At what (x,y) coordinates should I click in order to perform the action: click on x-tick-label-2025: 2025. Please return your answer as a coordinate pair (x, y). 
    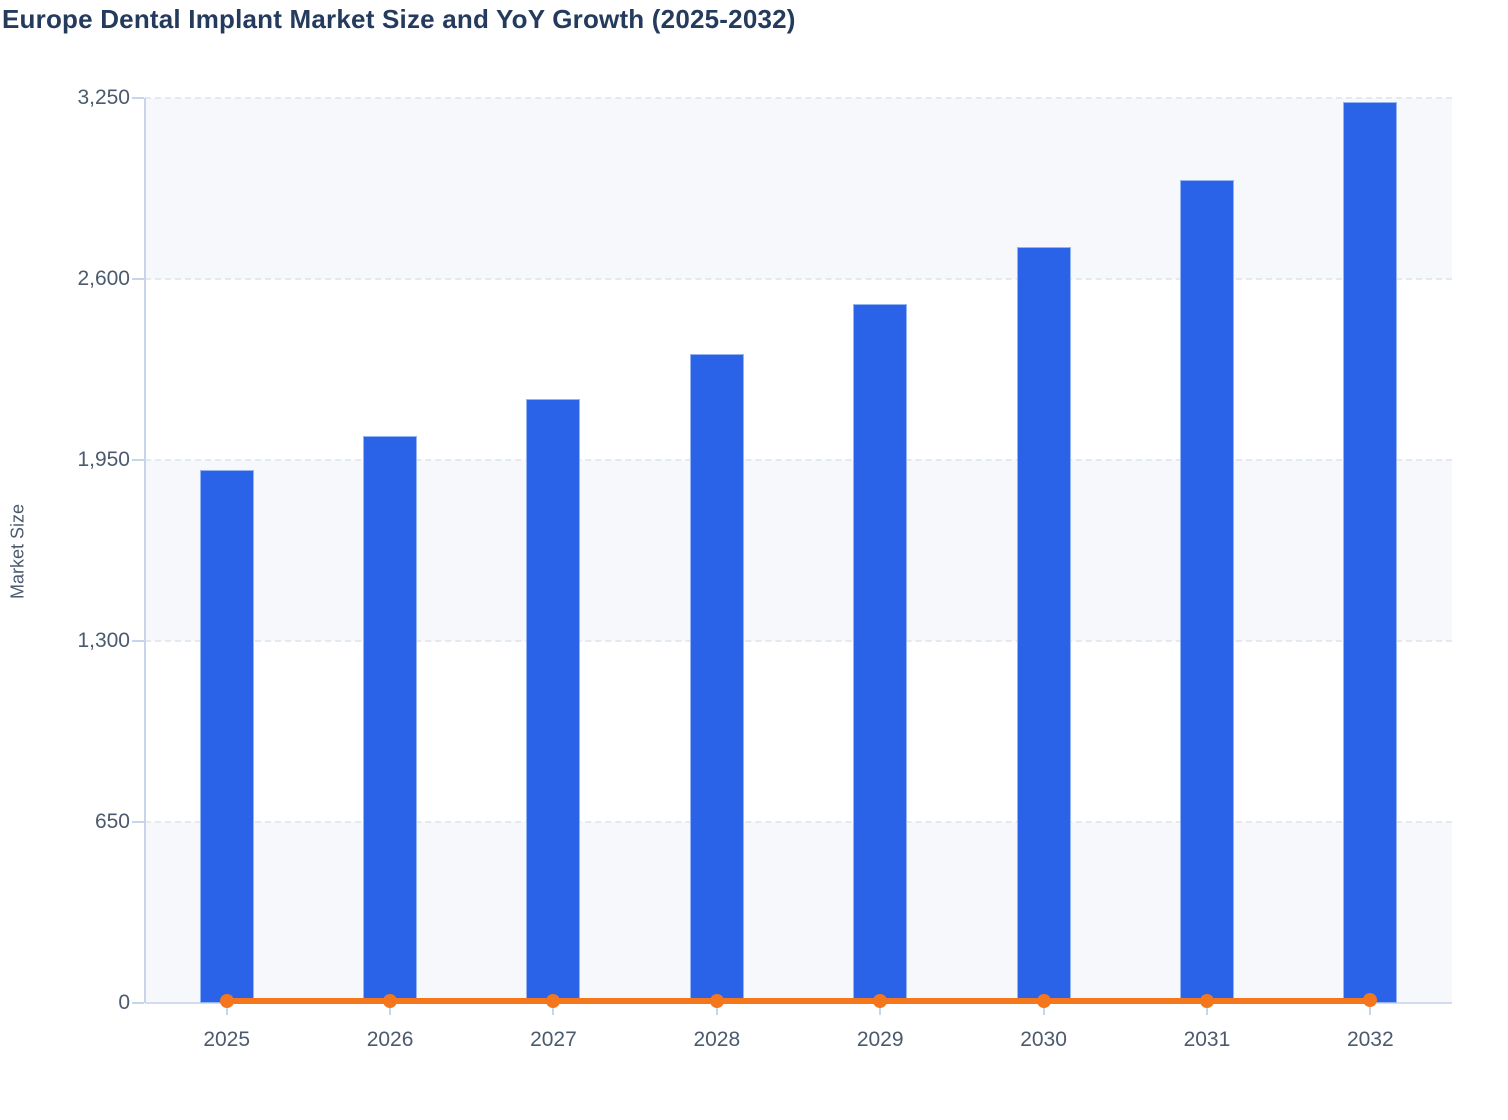
    Looking at the image, I should click on (227, 1039).